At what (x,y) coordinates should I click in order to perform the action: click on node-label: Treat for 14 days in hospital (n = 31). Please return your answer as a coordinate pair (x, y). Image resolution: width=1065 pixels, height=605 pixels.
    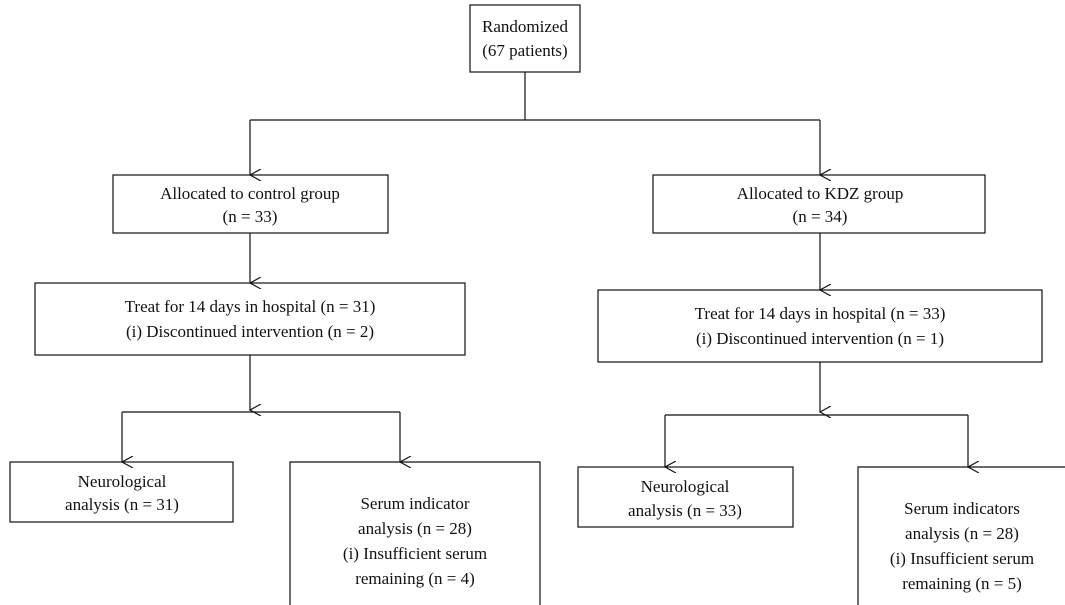
    Looking at the image, I should click on (250, 306).